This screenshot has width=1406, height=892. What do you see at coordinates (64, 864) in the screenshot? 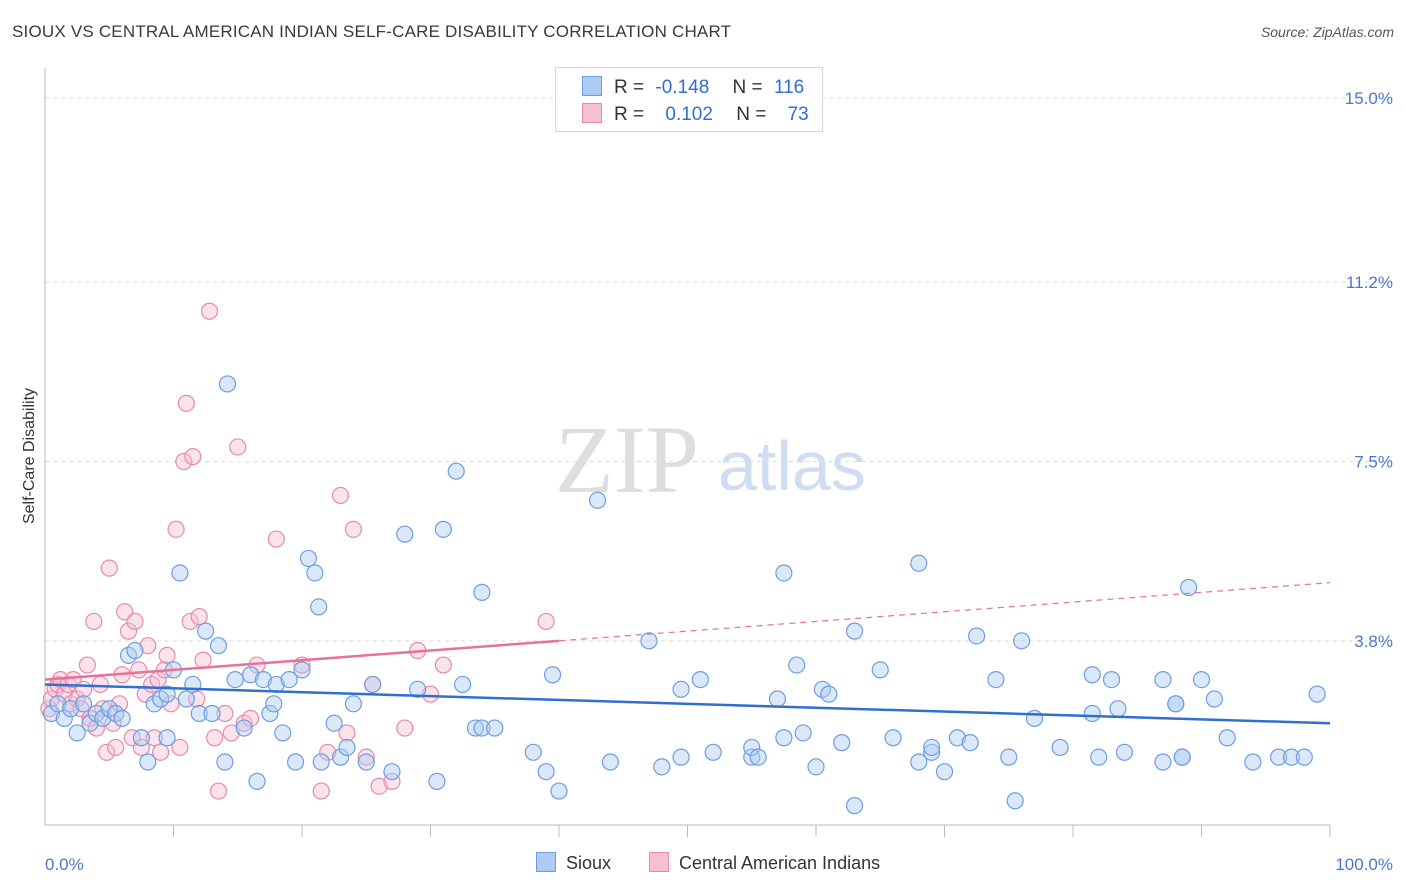
I see `x-tick-label-min: 0.0%` at bounding box center [64, 864].